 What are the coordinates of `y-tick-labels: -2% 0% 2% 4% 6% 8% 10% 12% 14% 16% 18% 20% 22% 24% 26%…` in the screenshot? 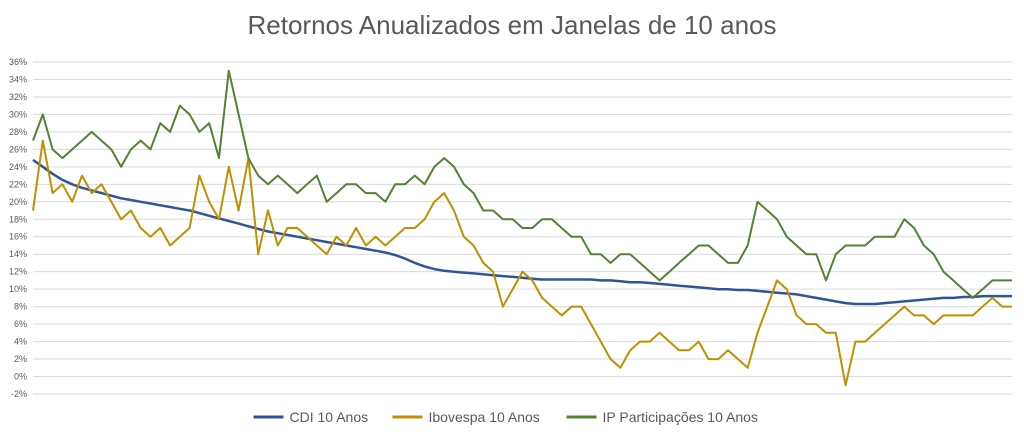 It's located at (18, 228).